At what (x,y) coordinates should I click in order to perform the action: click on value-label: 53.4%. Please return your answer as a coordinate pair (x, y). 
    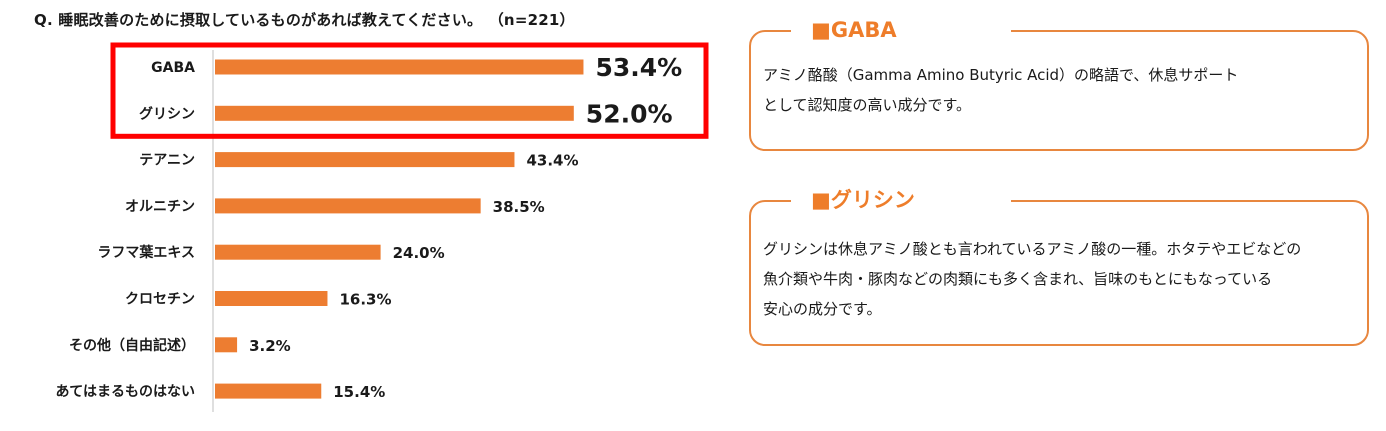
    Looking at the image, I should click on (638, 67).